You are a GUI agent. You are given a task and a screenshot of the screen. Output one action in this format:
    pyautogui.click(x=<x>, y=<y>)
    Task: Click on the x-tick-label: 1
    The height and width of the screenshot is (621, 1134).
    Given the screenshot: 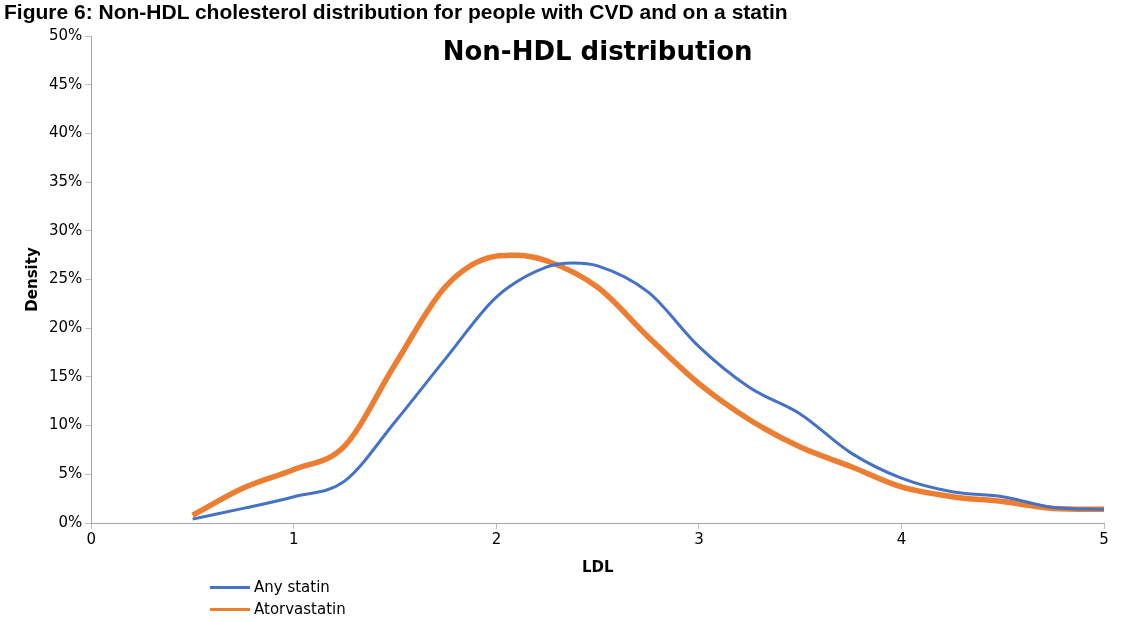 What is the action you would take?
    pyautogui.click(x=294, y=539)
    